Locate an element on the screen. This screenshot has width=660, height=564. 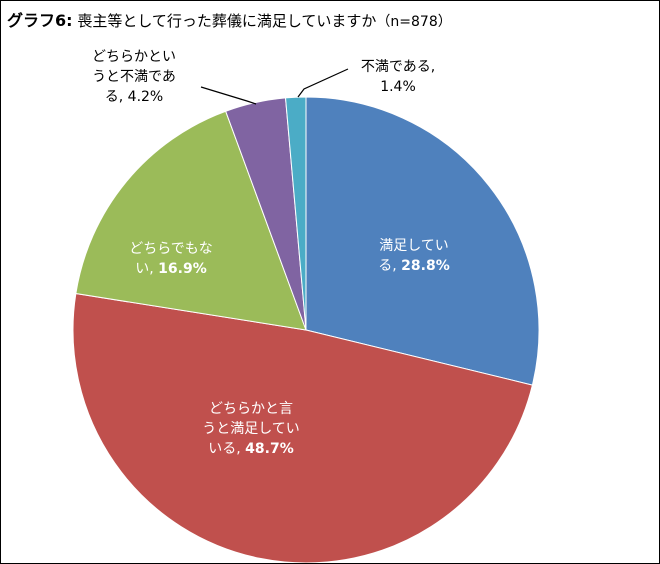
data-label-somewhat-satisfied-line2: うと満足してい is located at coordinates (251, 429).